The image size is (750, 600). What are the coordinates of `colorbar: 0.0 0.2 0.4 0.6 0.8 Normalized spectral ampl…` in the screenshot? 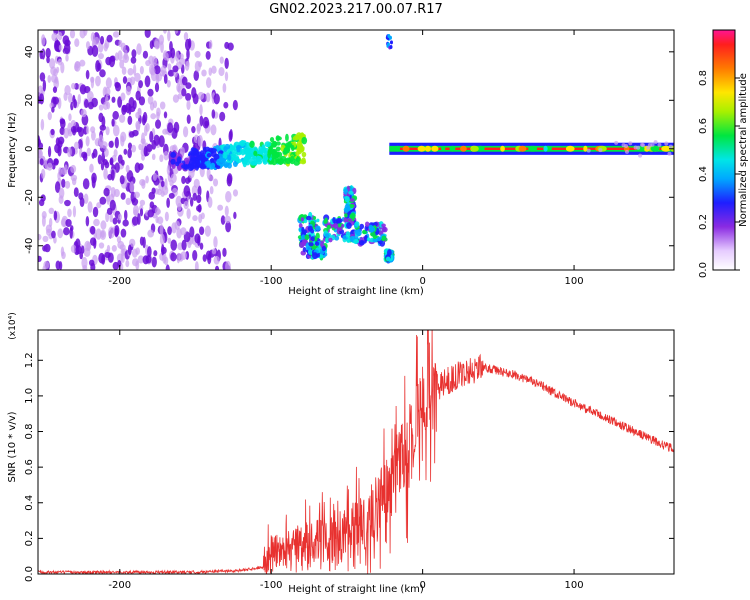 It's located at (723, 153).